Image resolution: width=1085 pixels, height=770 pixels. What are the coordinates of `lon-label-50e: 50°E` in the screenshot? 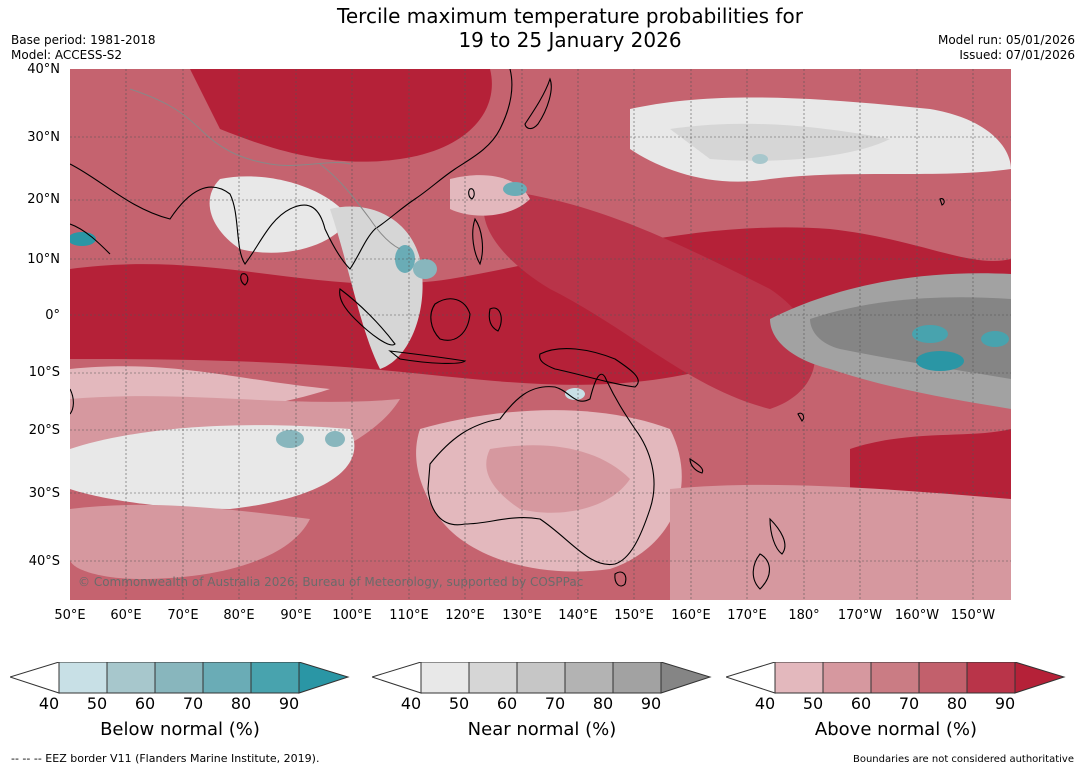 It's located at (70, 615).